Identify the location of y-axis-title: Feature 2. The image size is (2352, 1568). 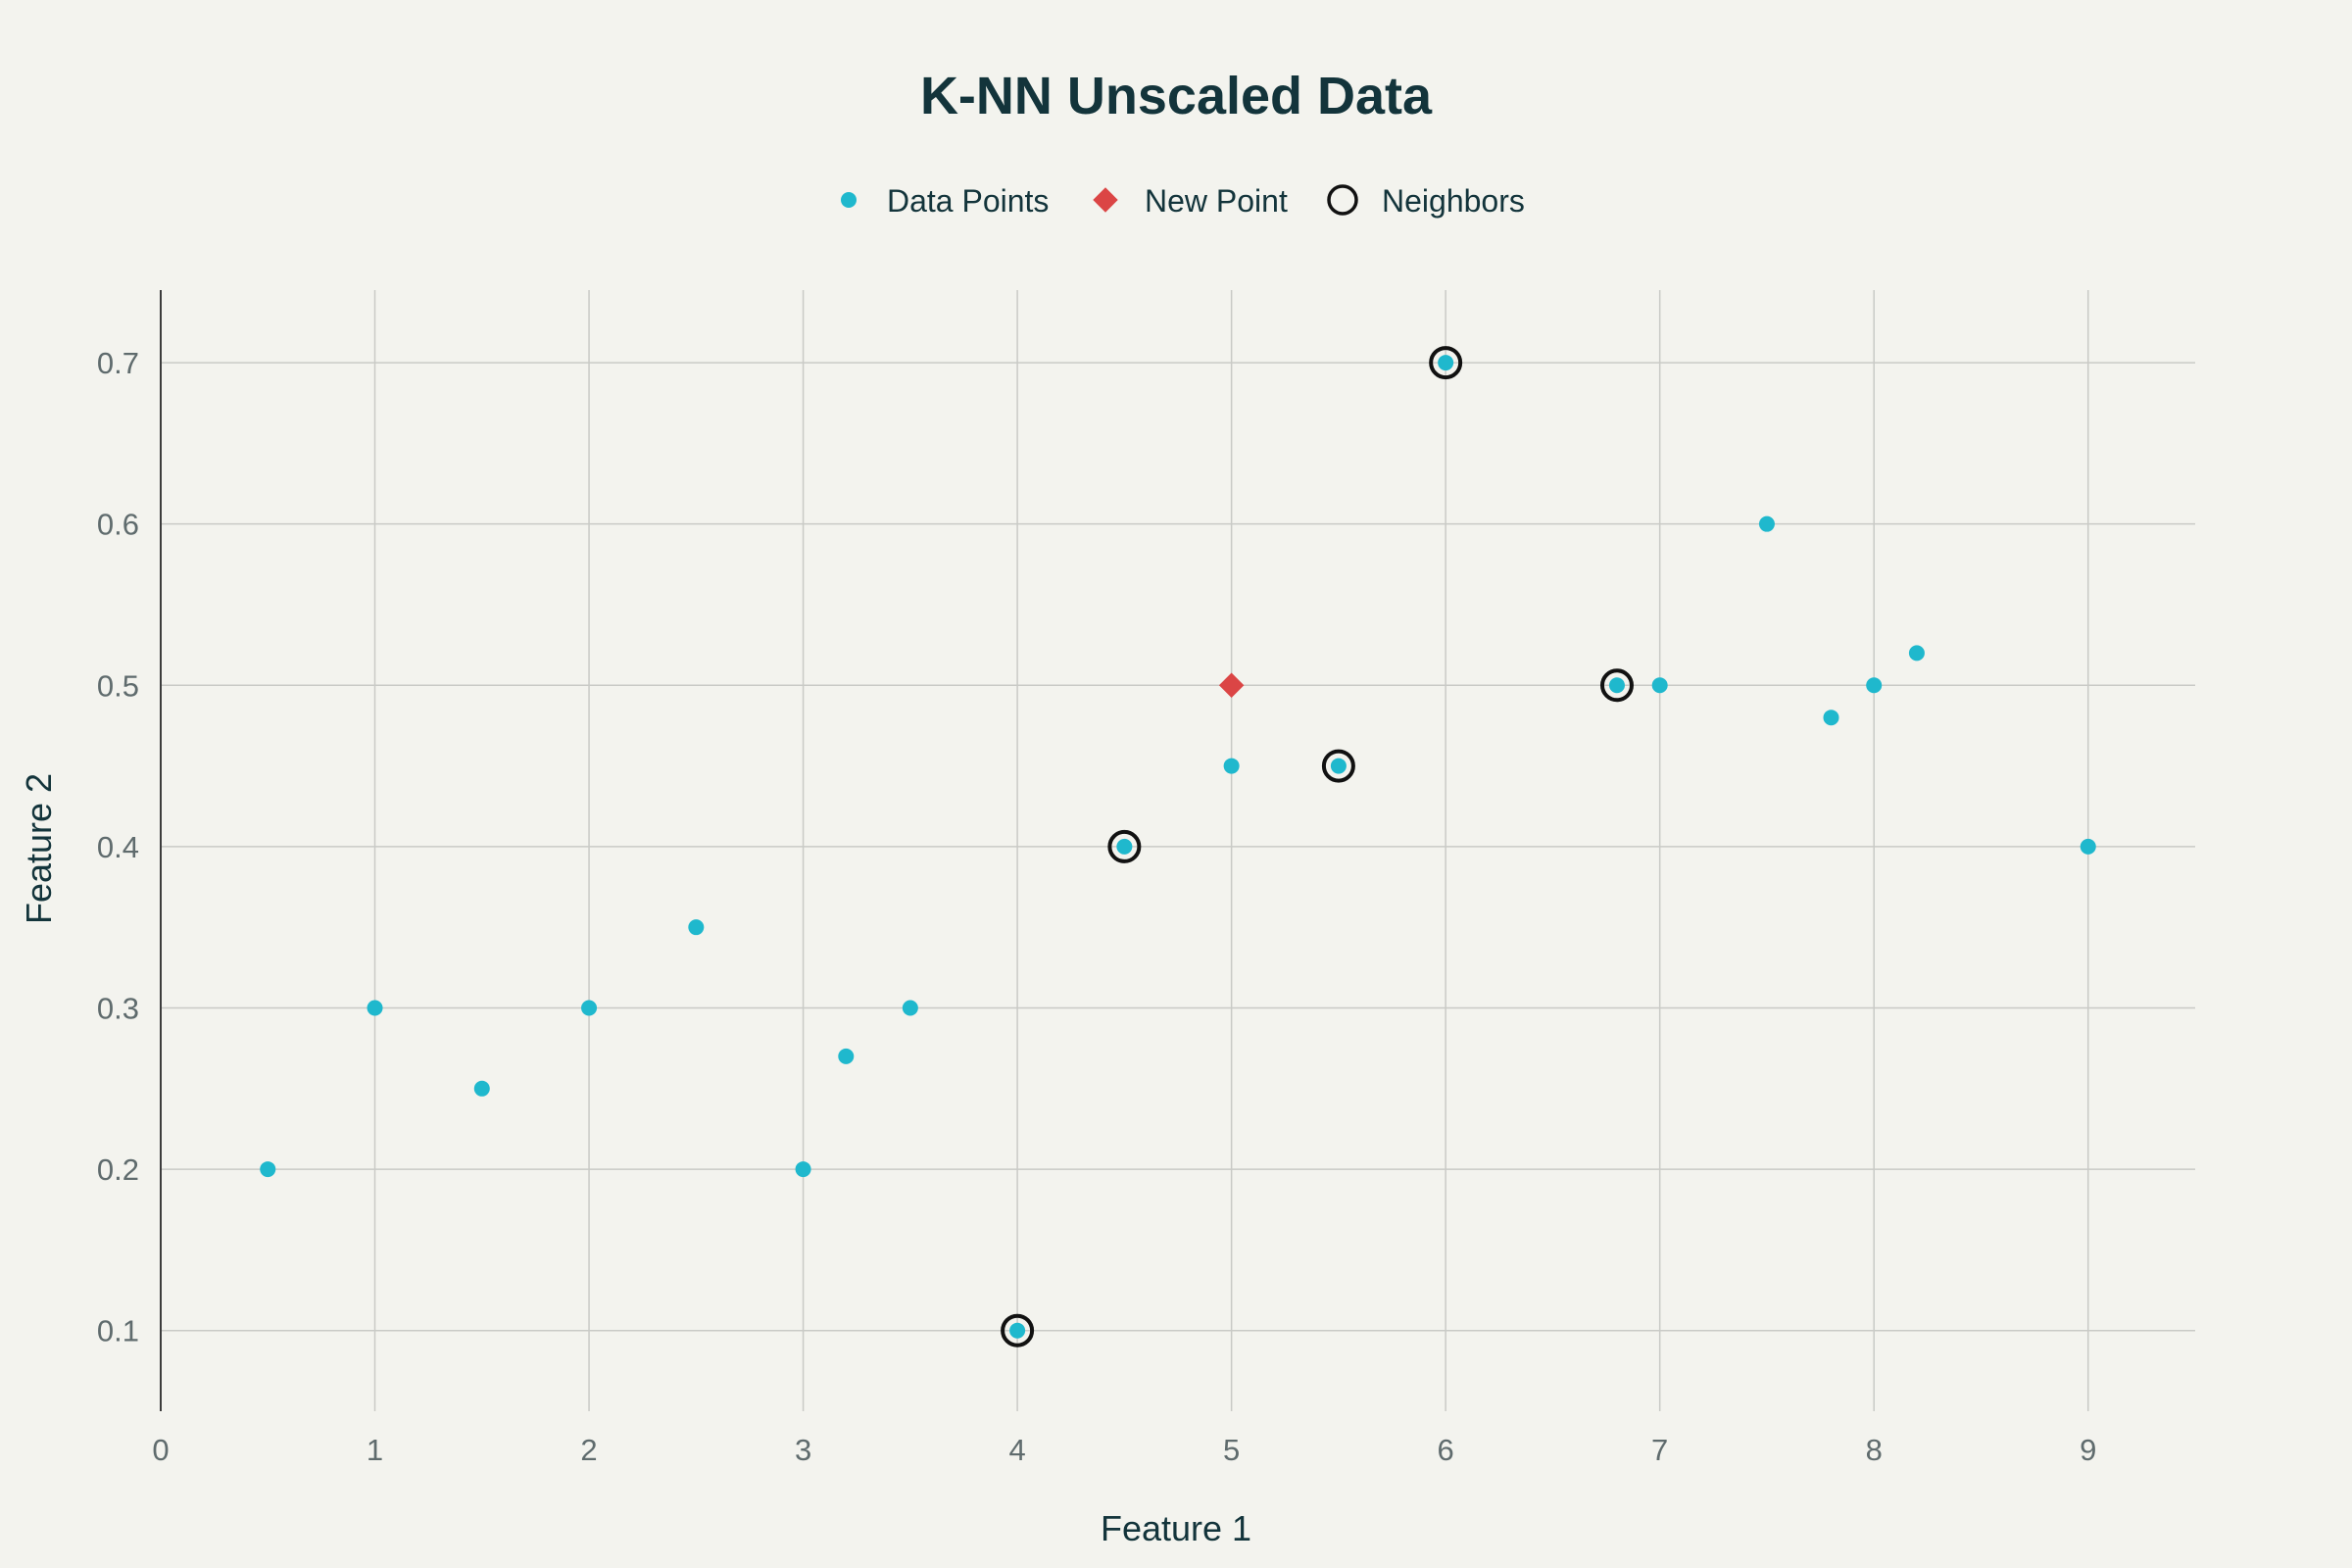
(39, 848).